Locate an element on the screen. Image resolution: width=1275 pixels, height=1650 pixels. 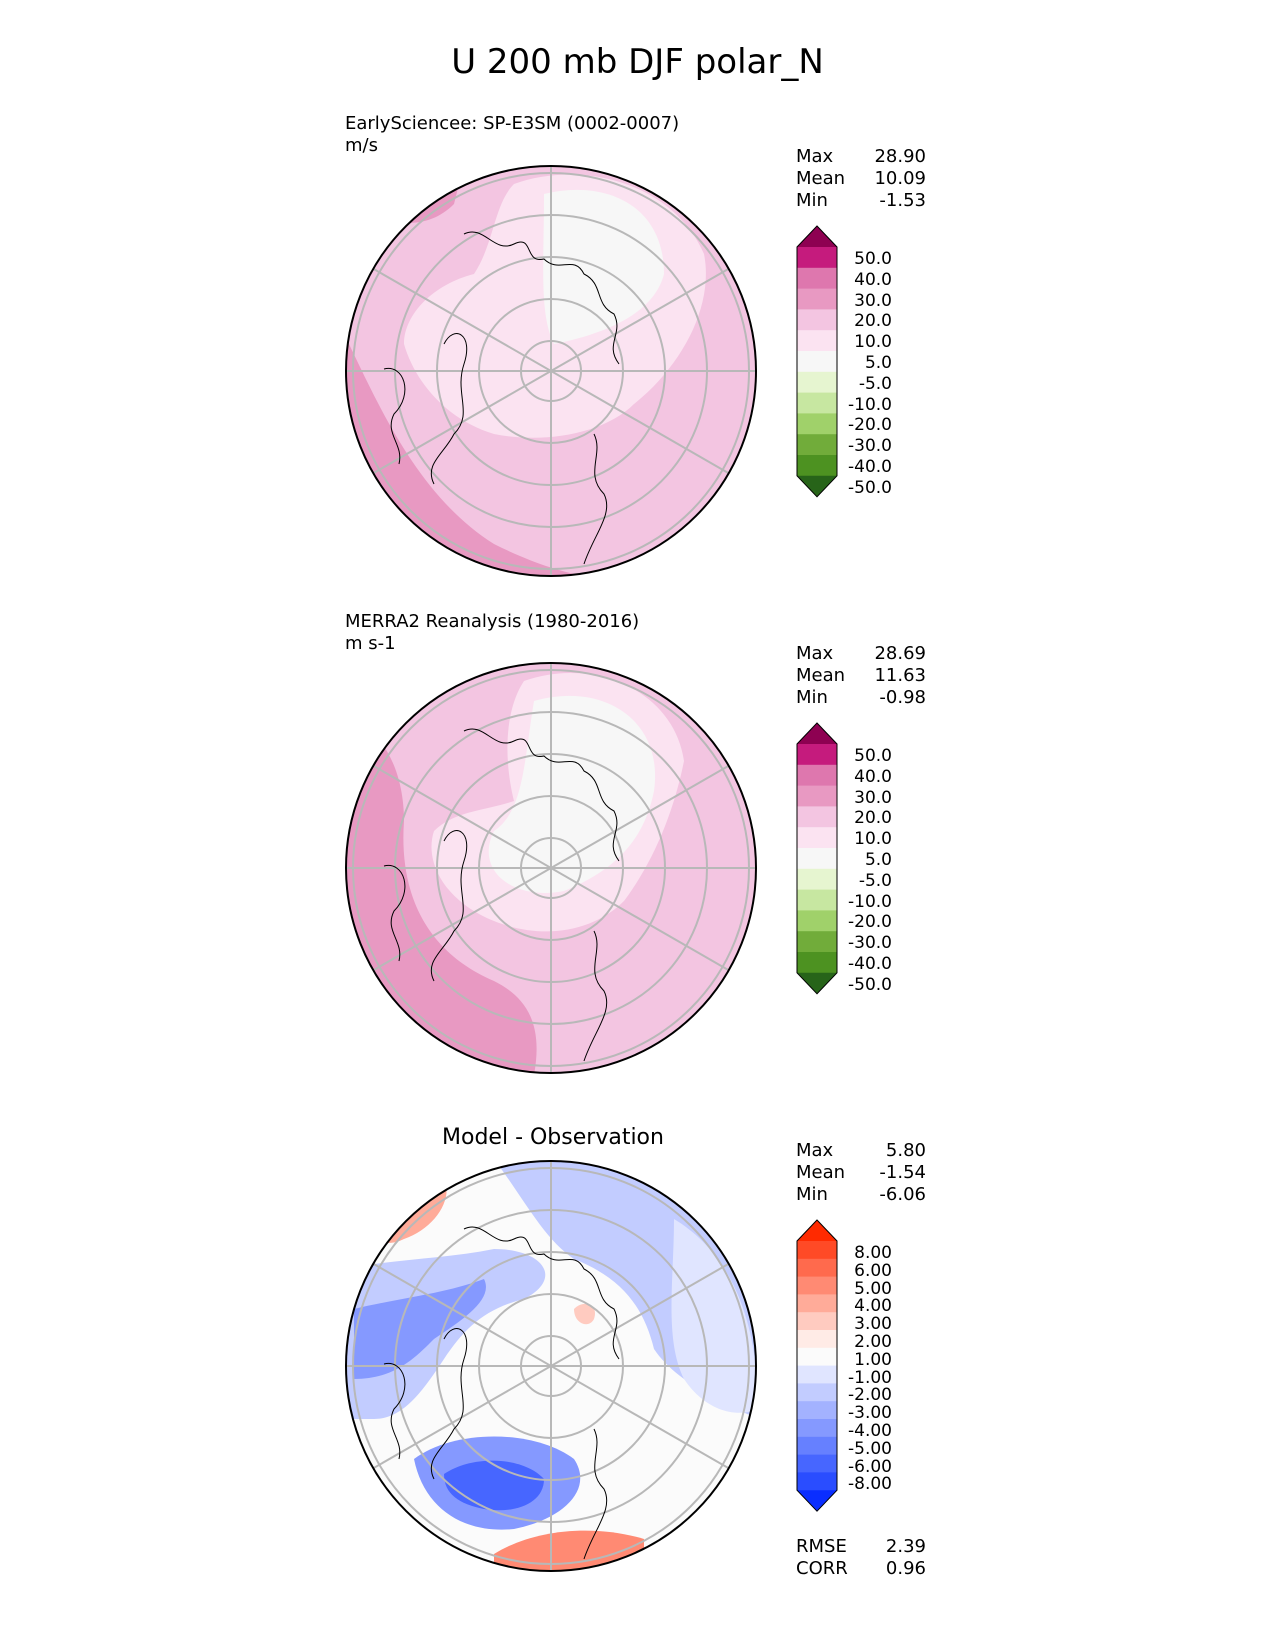
colorbar-tick-label: 8.00 is located at coordinates (873, 1253).